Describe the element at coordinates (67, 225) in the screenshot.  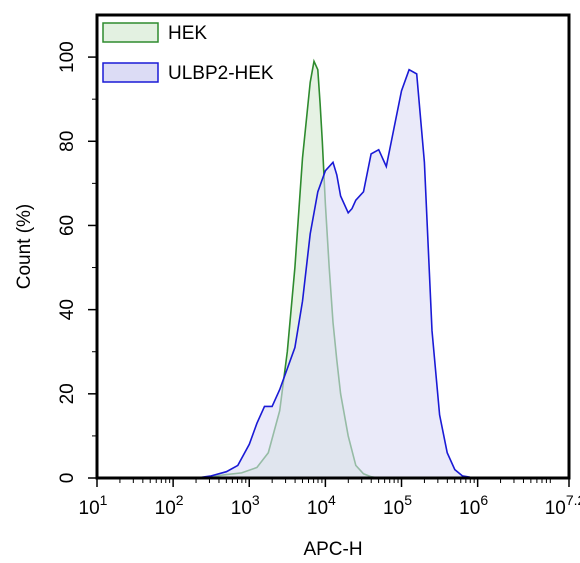
I see `y-tick-label: 60` at that location.